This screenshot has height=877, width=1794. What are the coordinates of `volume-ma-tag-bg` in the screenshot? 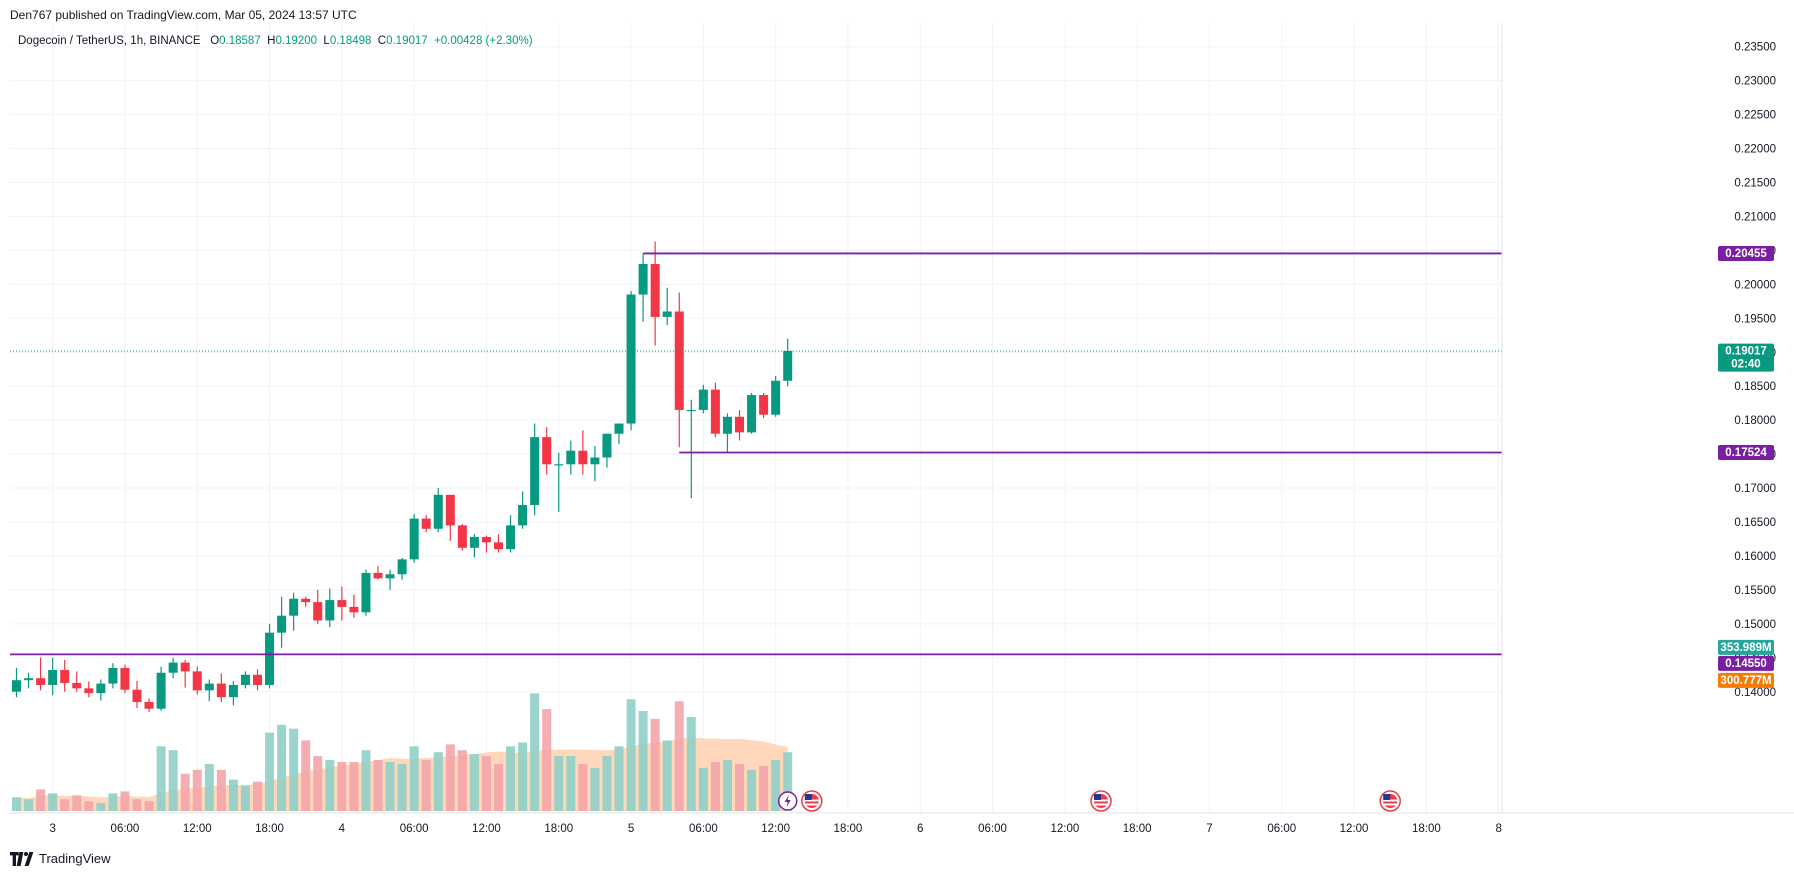 It's located at (1746, 680).